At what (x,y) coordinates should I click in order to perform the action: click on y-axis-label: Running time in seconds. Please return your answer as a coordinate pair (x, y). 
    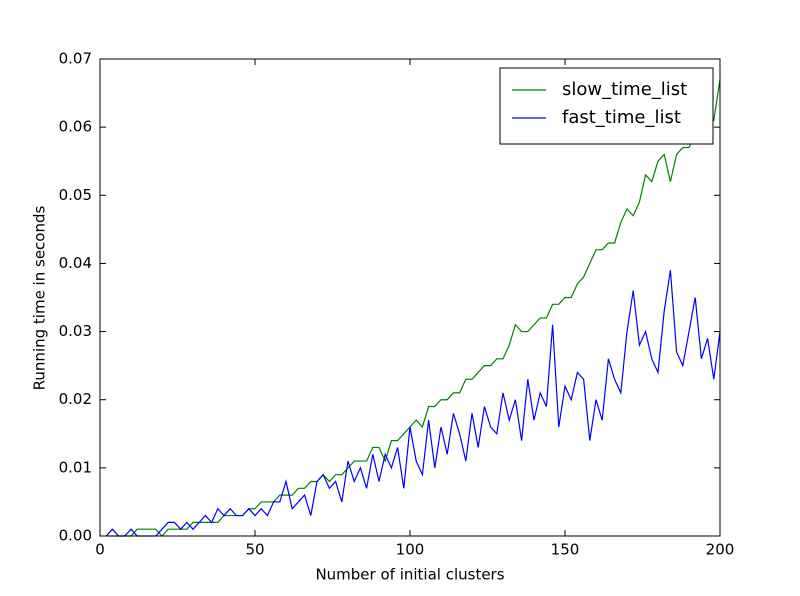
    Looking at the image, I should click on (40, 297).